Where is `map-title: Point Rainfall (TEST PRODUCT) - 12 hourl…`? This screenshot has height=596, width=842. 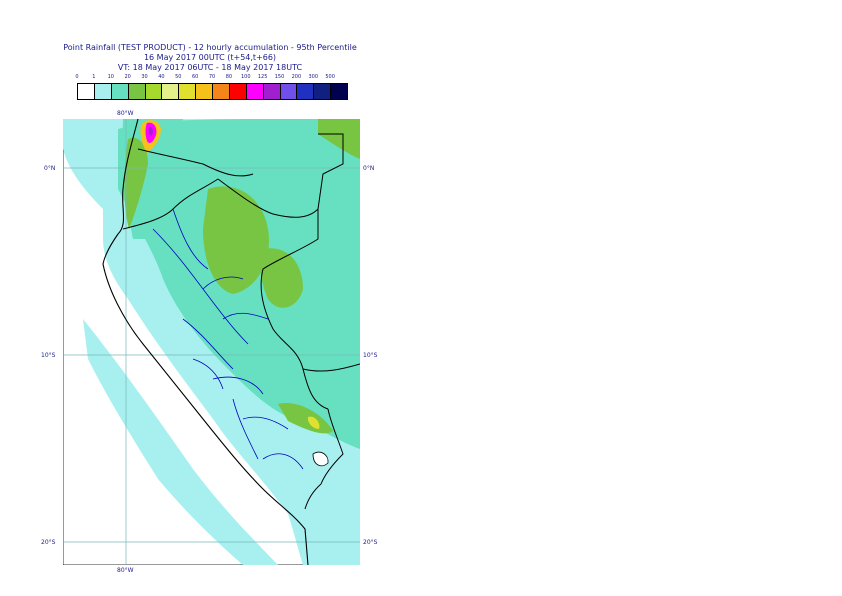
map-title: Point Rainfall (TEST PRODUCT) - 12 hourl… is located at coordinates (210, 47).